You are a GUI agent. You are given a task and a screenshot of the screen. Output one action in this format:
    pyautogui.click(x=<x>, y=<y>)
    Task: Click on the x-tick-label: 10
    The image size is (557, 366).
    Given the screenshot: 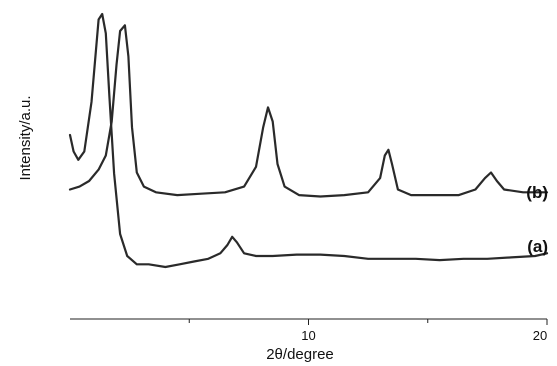 What is the action you would take?
    pyautogui.click(x=308, y=335)
    